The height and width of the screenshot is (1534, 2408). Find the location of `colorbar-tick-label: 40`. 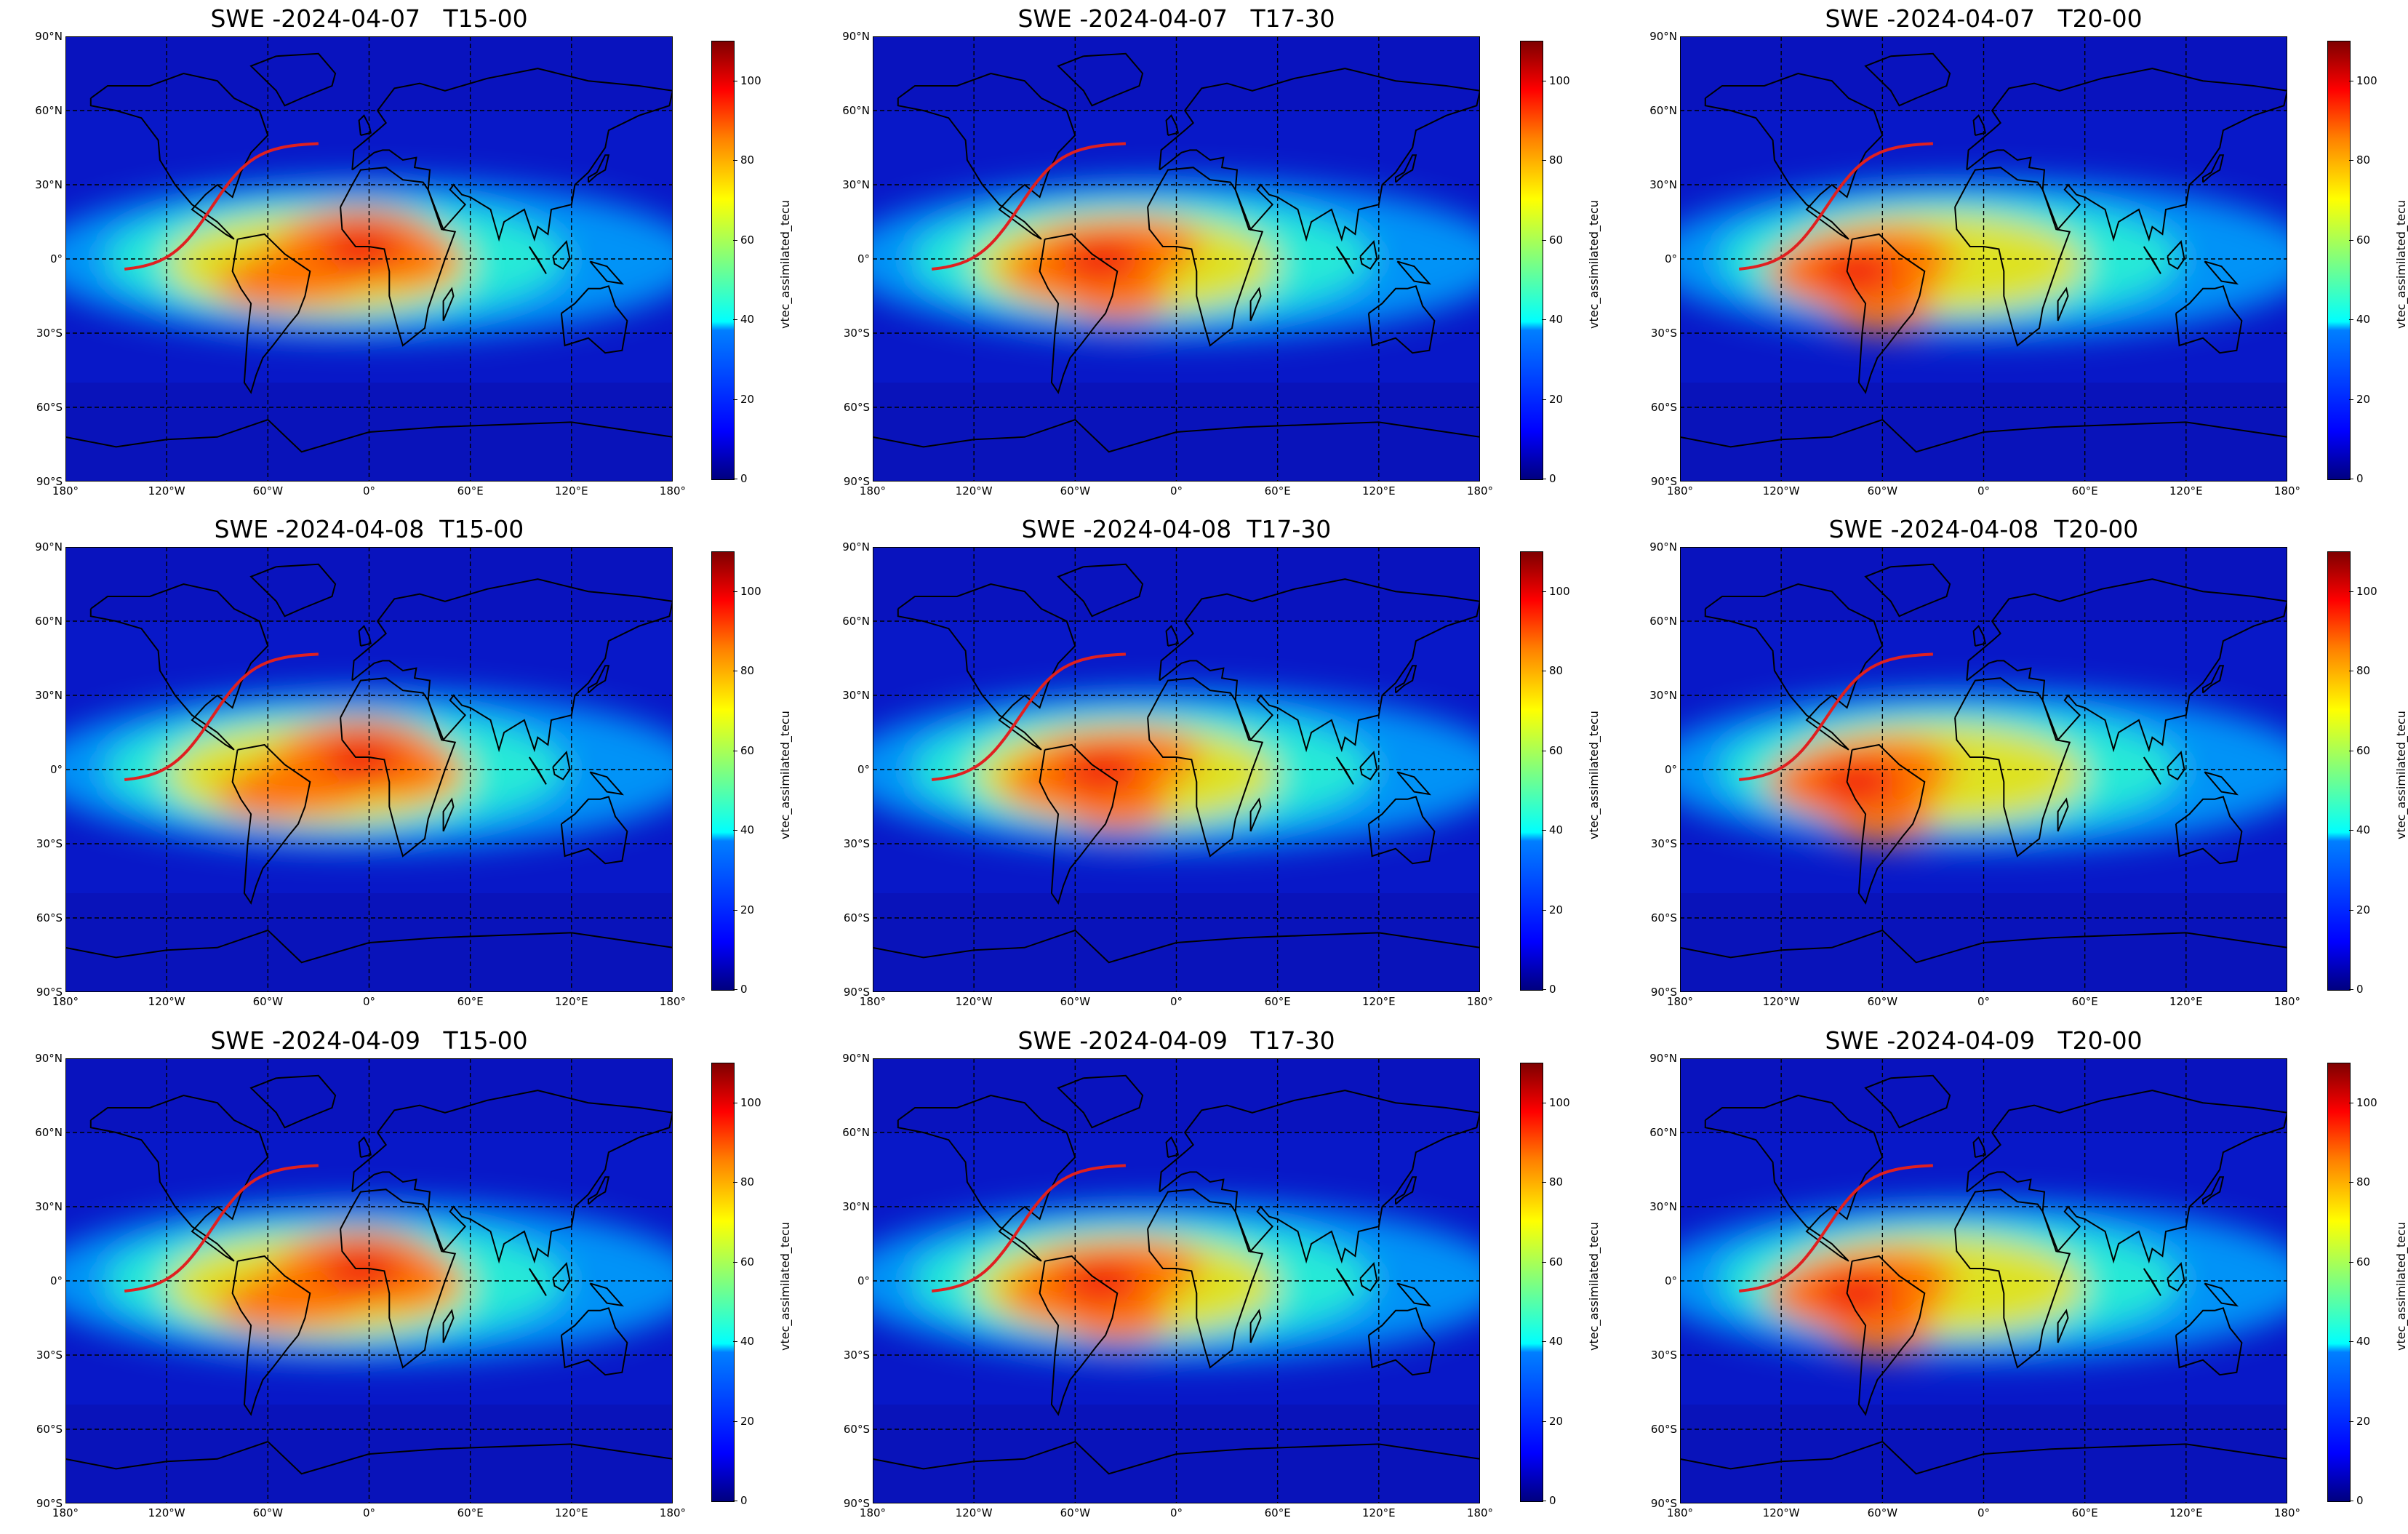

colorbar-tick-label: 40 is located at coordinates (2363, 1342).